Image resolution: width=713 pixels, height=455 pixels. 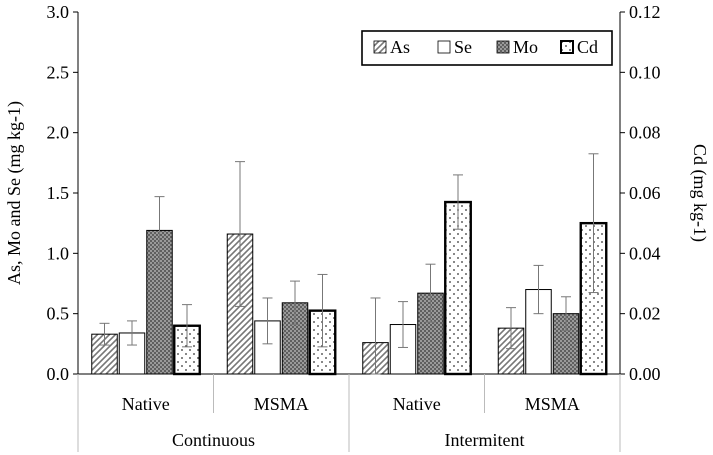 I want to click on left-tick-label: 2.5, so click(x=58, y=72).